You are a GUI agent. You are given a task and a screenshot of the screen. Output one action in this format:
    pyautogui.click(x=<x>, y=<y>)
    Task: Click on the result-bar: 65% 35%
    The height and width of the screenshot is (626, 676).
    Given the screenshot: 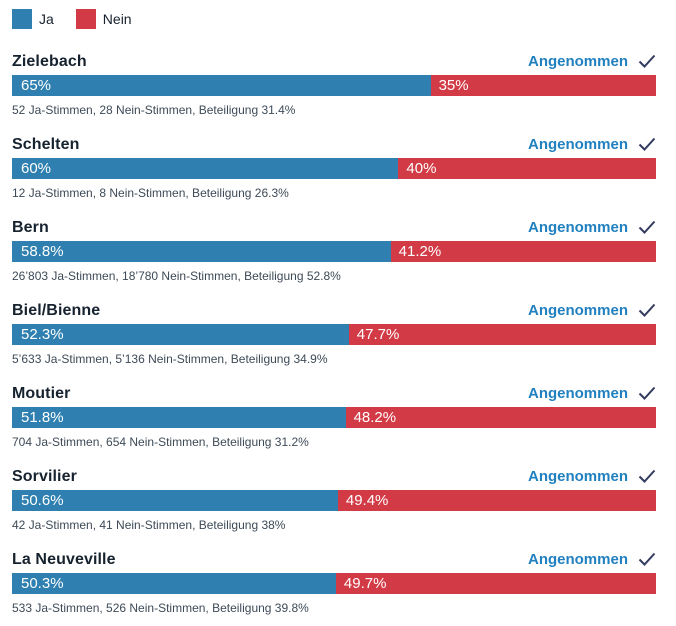 What is the action you would take?
    pyautogui.click(x=334, y=85)
    